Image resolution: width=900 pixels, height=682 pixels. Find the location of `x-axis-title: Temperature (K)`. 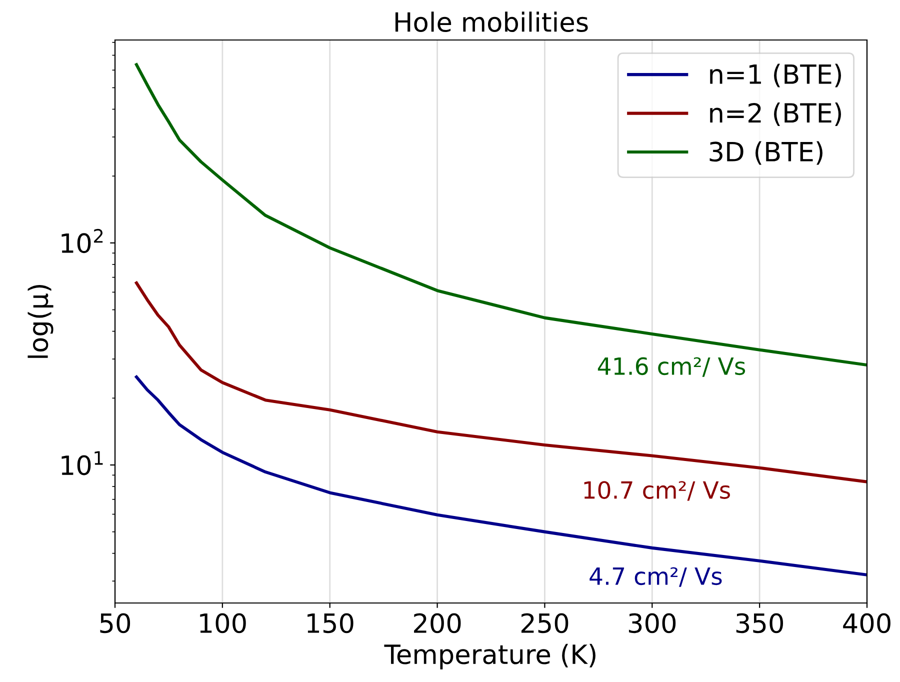

x-axis-title: Temperature (K) is located at coordinates (490, 657).